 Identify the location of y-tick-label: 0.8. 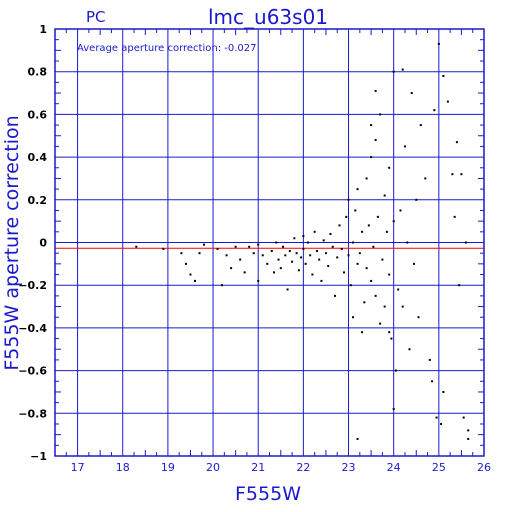
(38, 72).